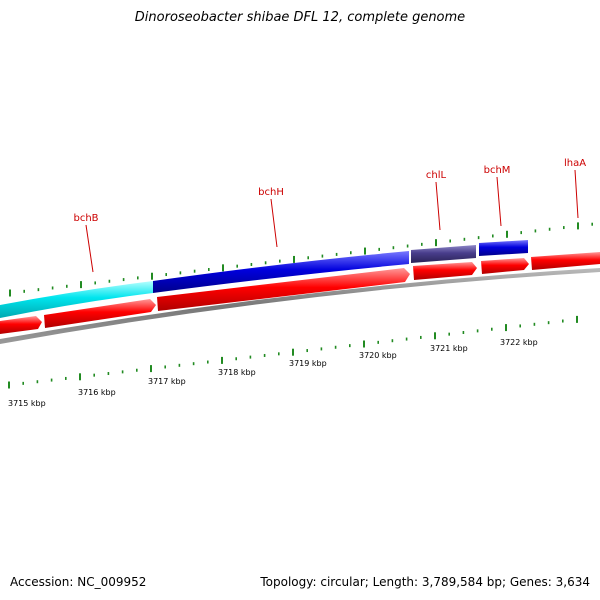 The height and width of the screenshot is (600, 600). Describe the element at coordinates (449, 348) in the screenshot. I see `kbp-label-3721: 3721 kbp` at that location.